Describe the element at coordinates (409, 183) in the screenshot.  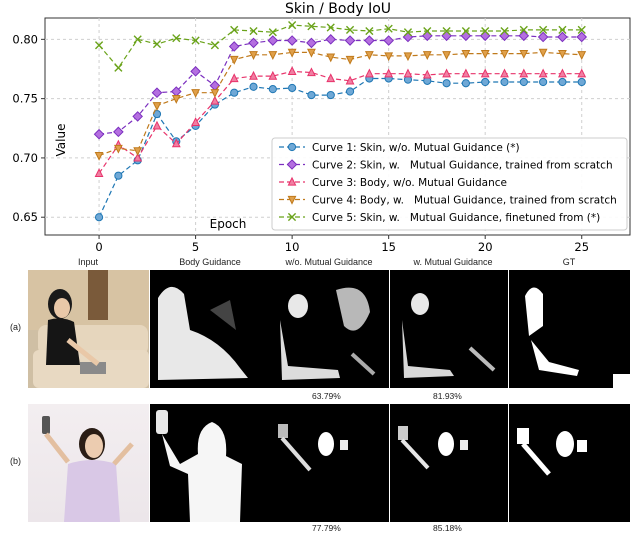
I see `legend-label: Curve 3: Body, w/o. Mutual Guidance` at that location.